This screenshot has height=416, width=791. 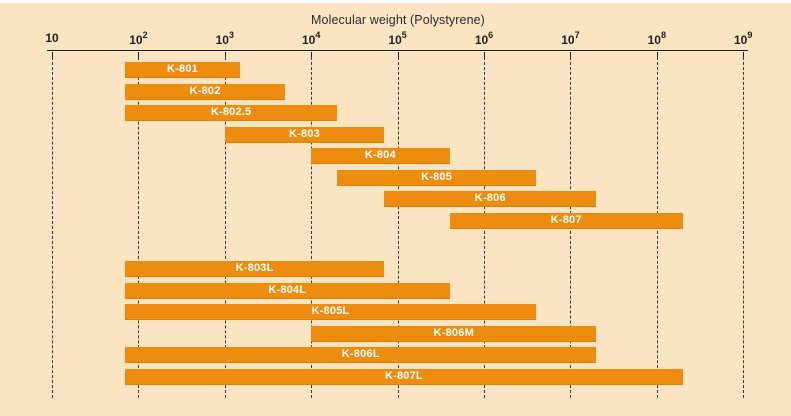 I want to click on bar-K-807: K-807, so click(x=566, y=220).